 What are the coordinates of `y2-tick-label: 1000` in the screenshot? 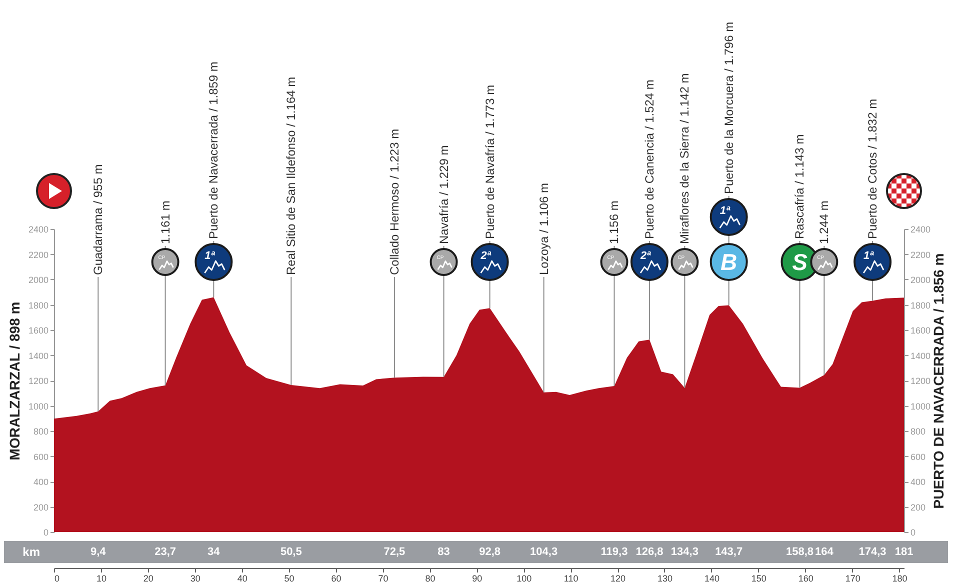 It's located at (920, 406).